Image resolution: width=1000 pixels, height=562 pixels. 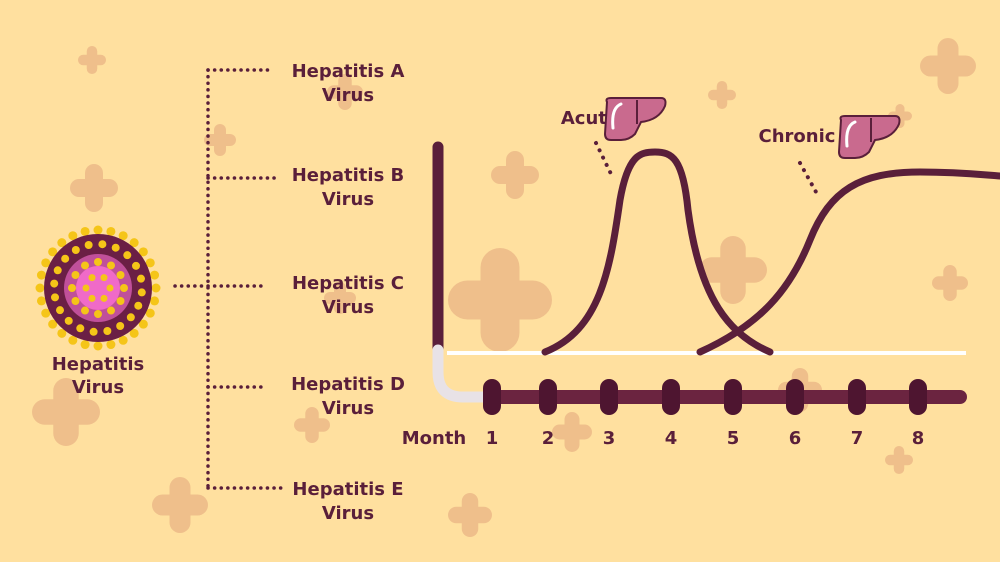 What do you see at coordinates (98, 364) in the screenshot?
I see `virus-label-line1: Hepatitis` at bounding box center [98, 364].